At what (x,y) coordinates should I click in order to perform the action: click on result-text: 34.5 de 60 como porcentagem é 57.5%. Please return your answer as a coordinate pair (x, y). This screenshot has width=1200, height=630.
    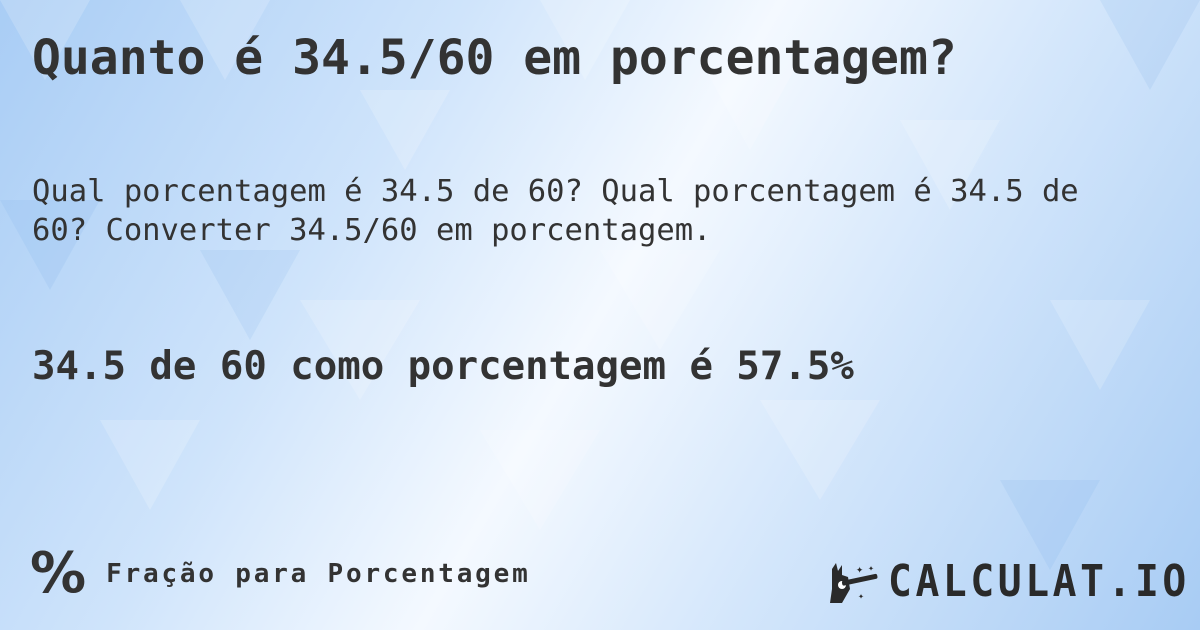
    Looking at the image, I should click on (443, 366).